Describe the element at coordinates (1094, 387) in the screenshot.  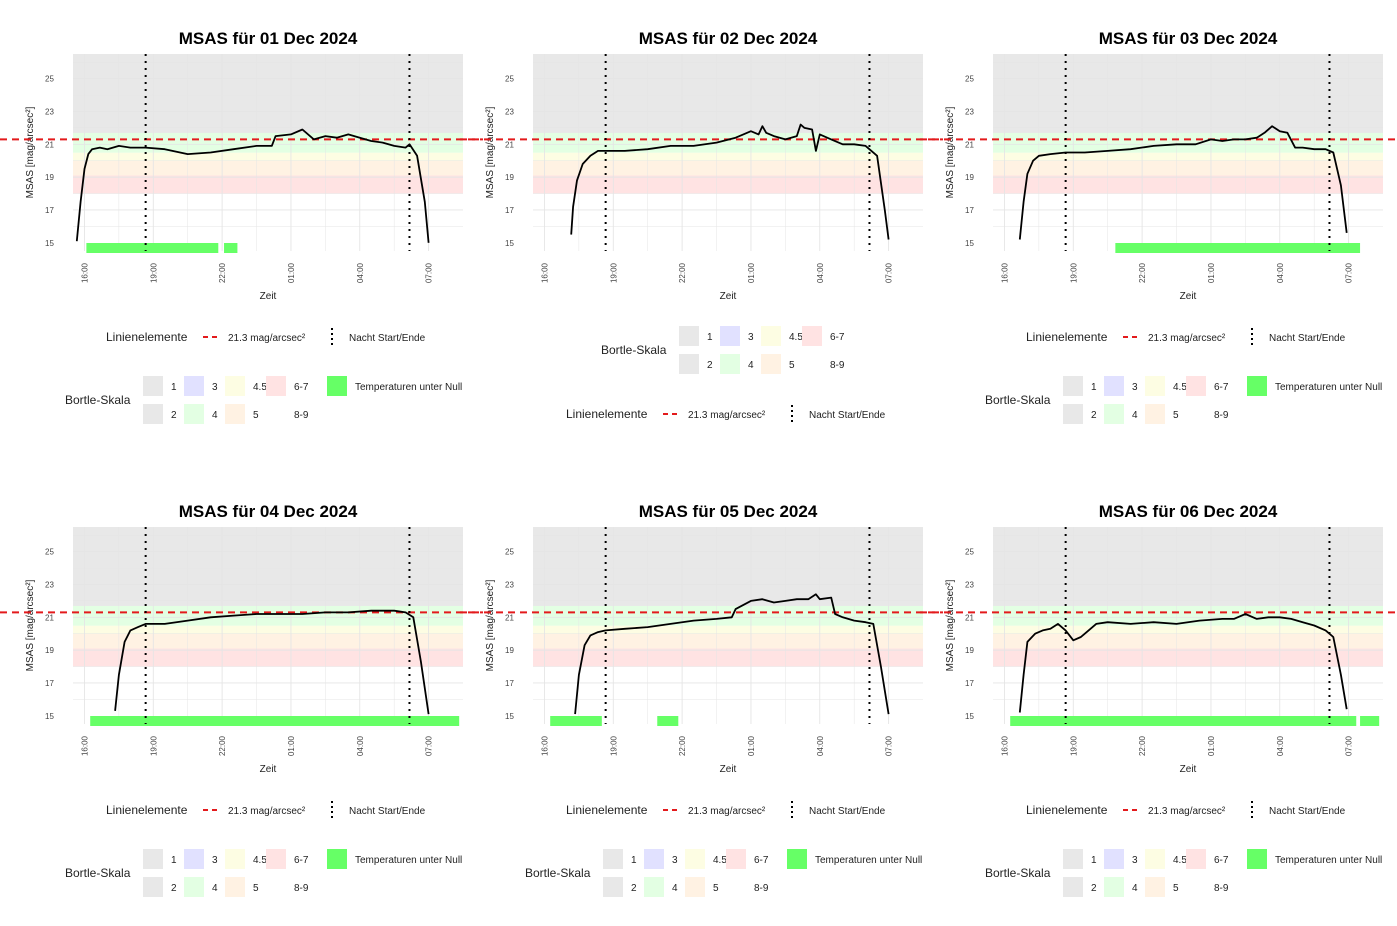
I see `bortle-label-1: 1` at that location.